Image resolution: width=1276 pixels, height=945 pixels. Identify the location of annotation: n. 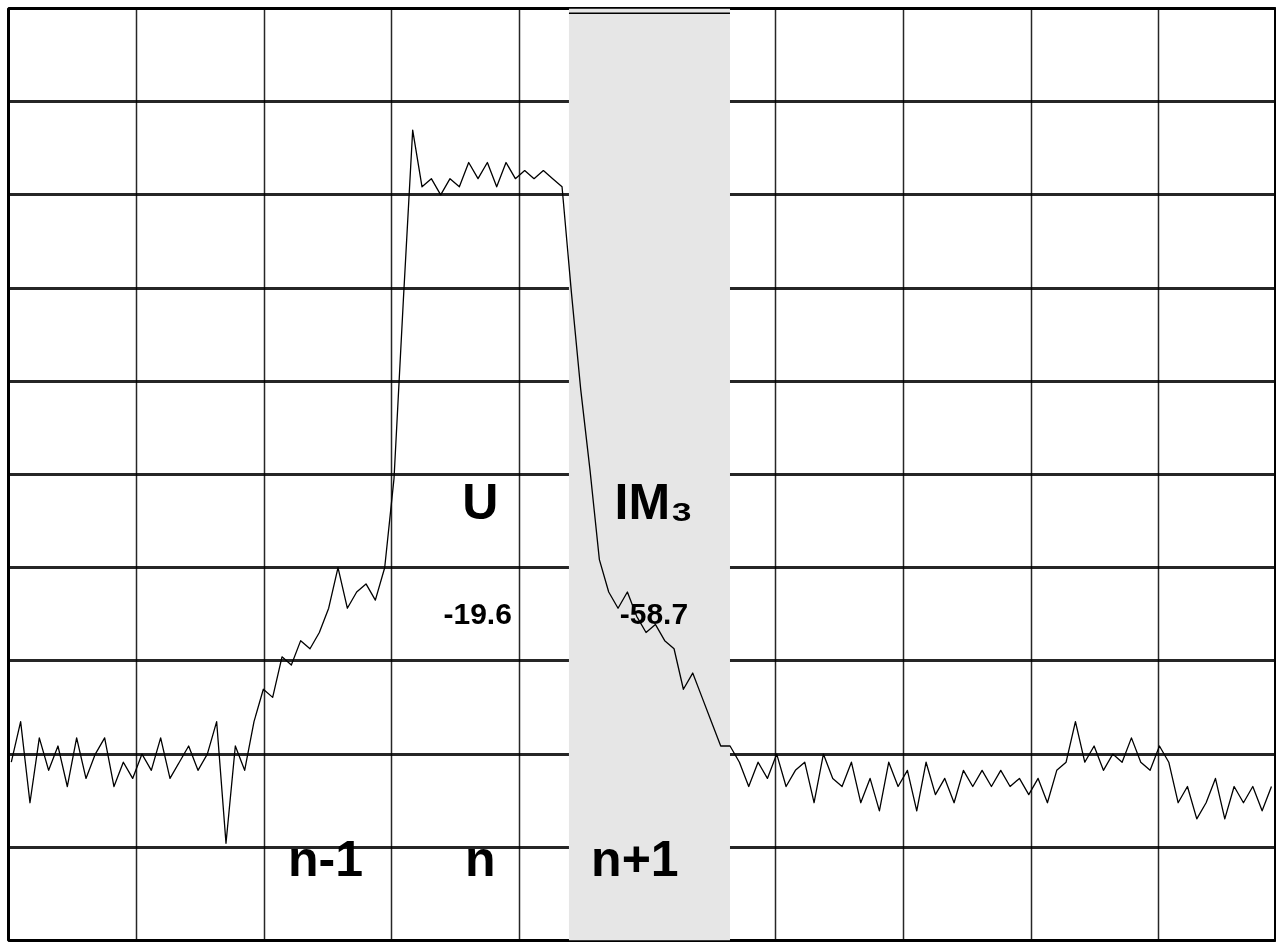
(480, 859).